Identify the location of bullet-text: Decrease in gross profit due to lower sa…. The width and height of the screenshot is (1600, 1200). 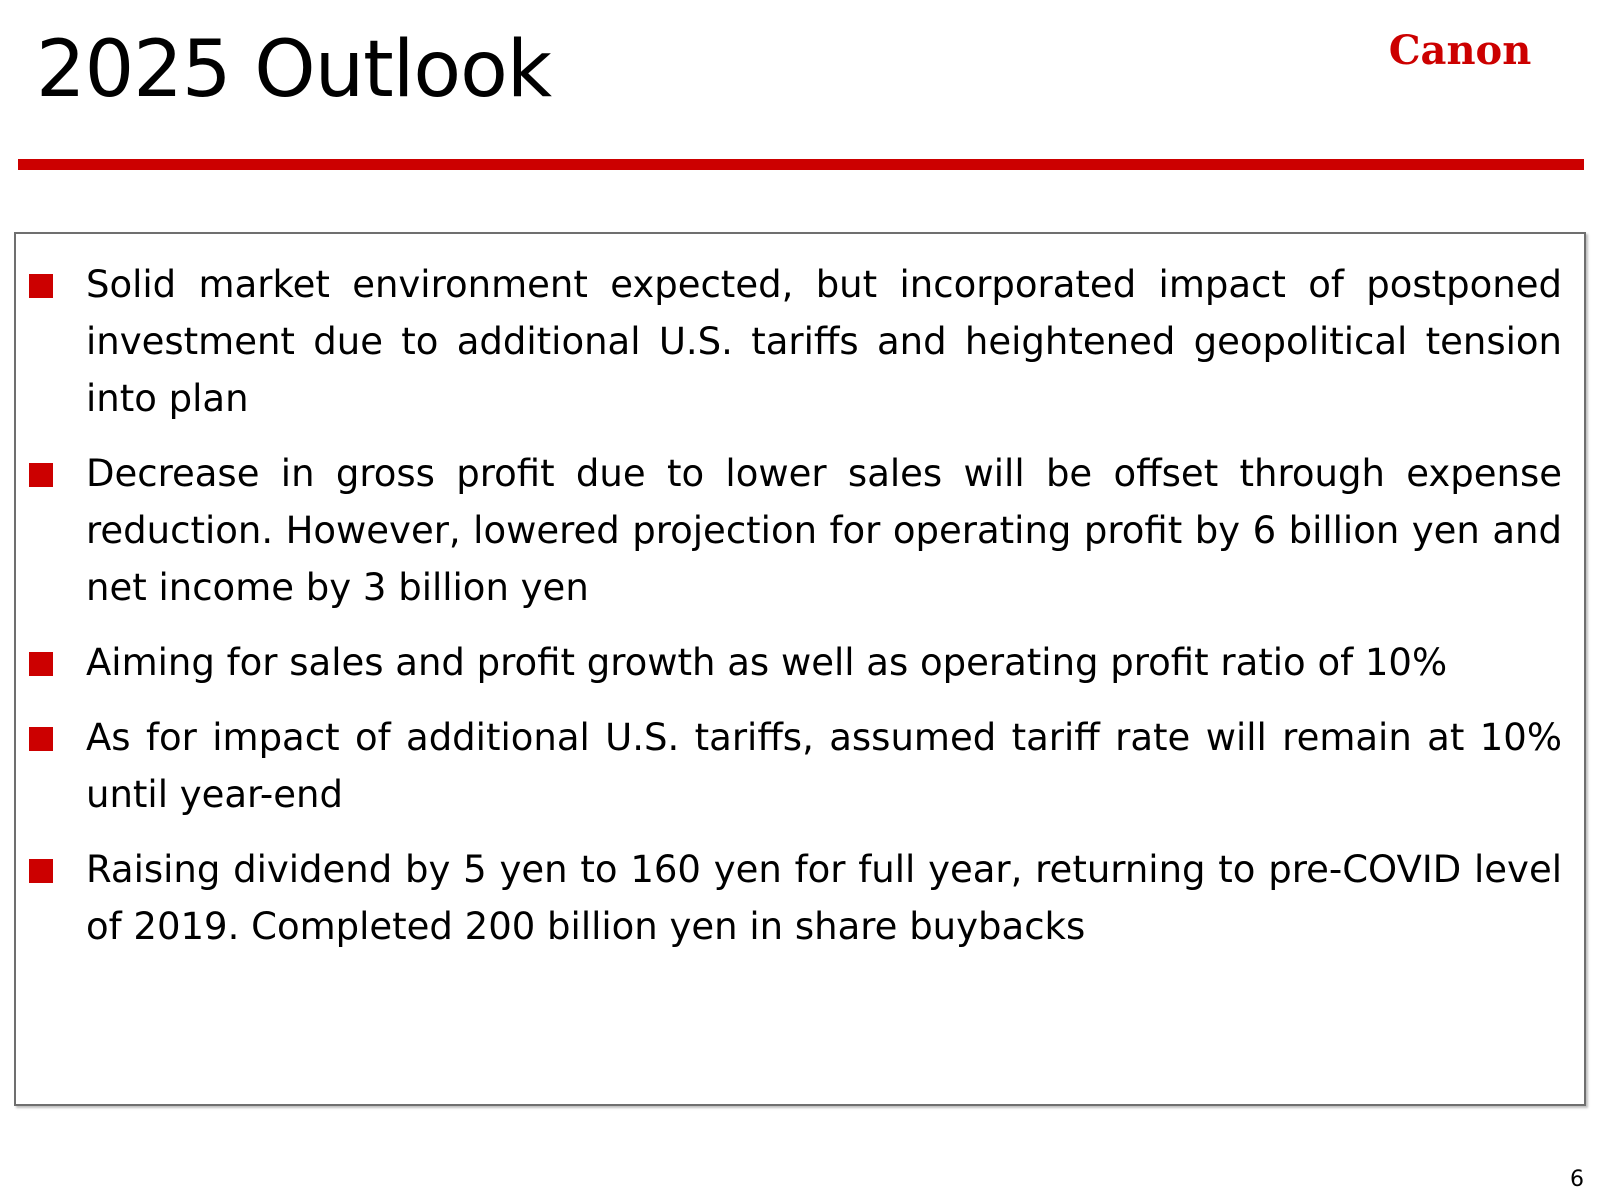
(824, 530).